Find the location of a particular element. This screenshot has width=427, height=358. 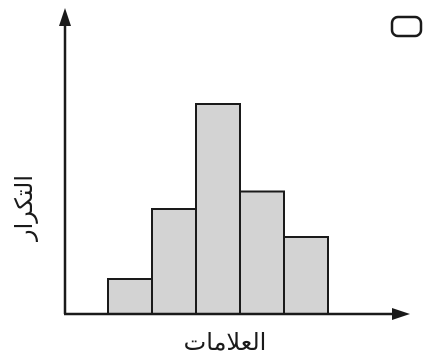

x-axis-label: العلامات is located at coordinates (225, 342).